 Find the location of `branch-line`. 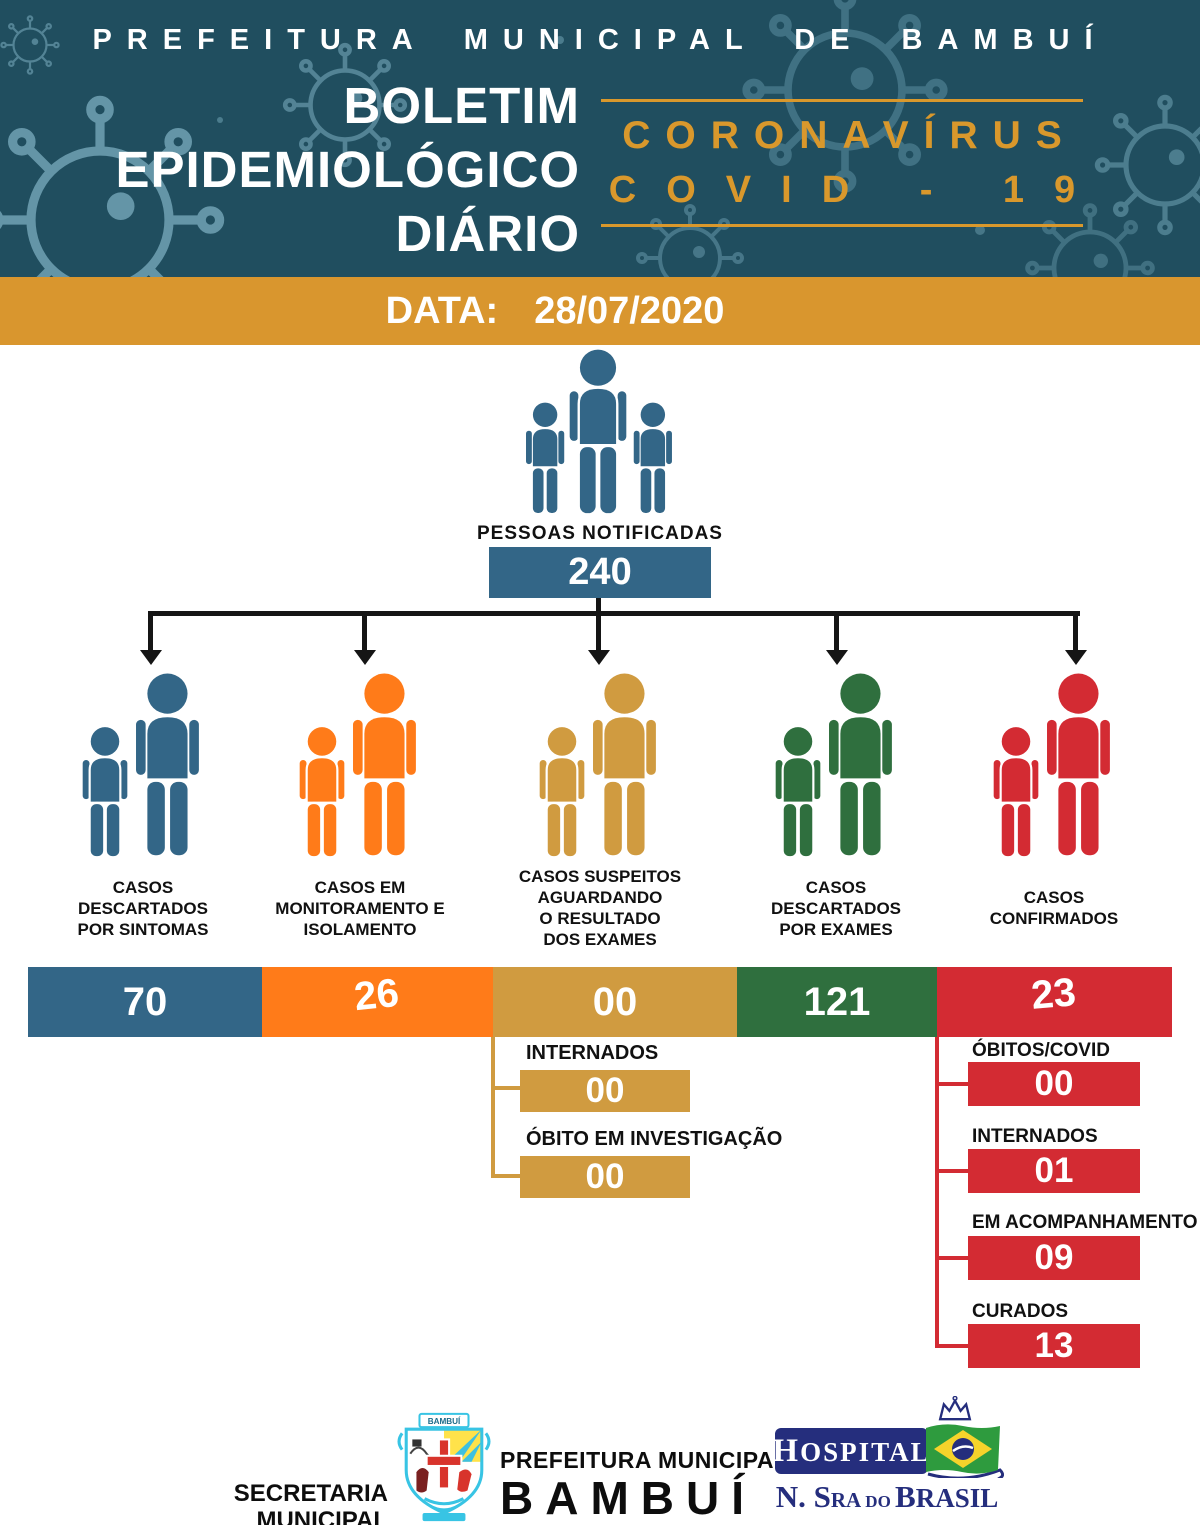

branch-line is located at coordinates (614, 613).